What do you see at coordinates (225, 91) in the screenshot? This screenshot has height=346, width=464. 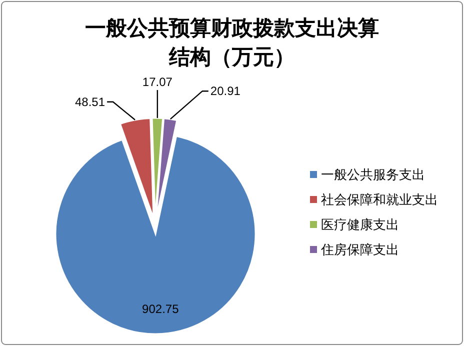 I see `data-label: 20.91` at bounding box center [225, 91].